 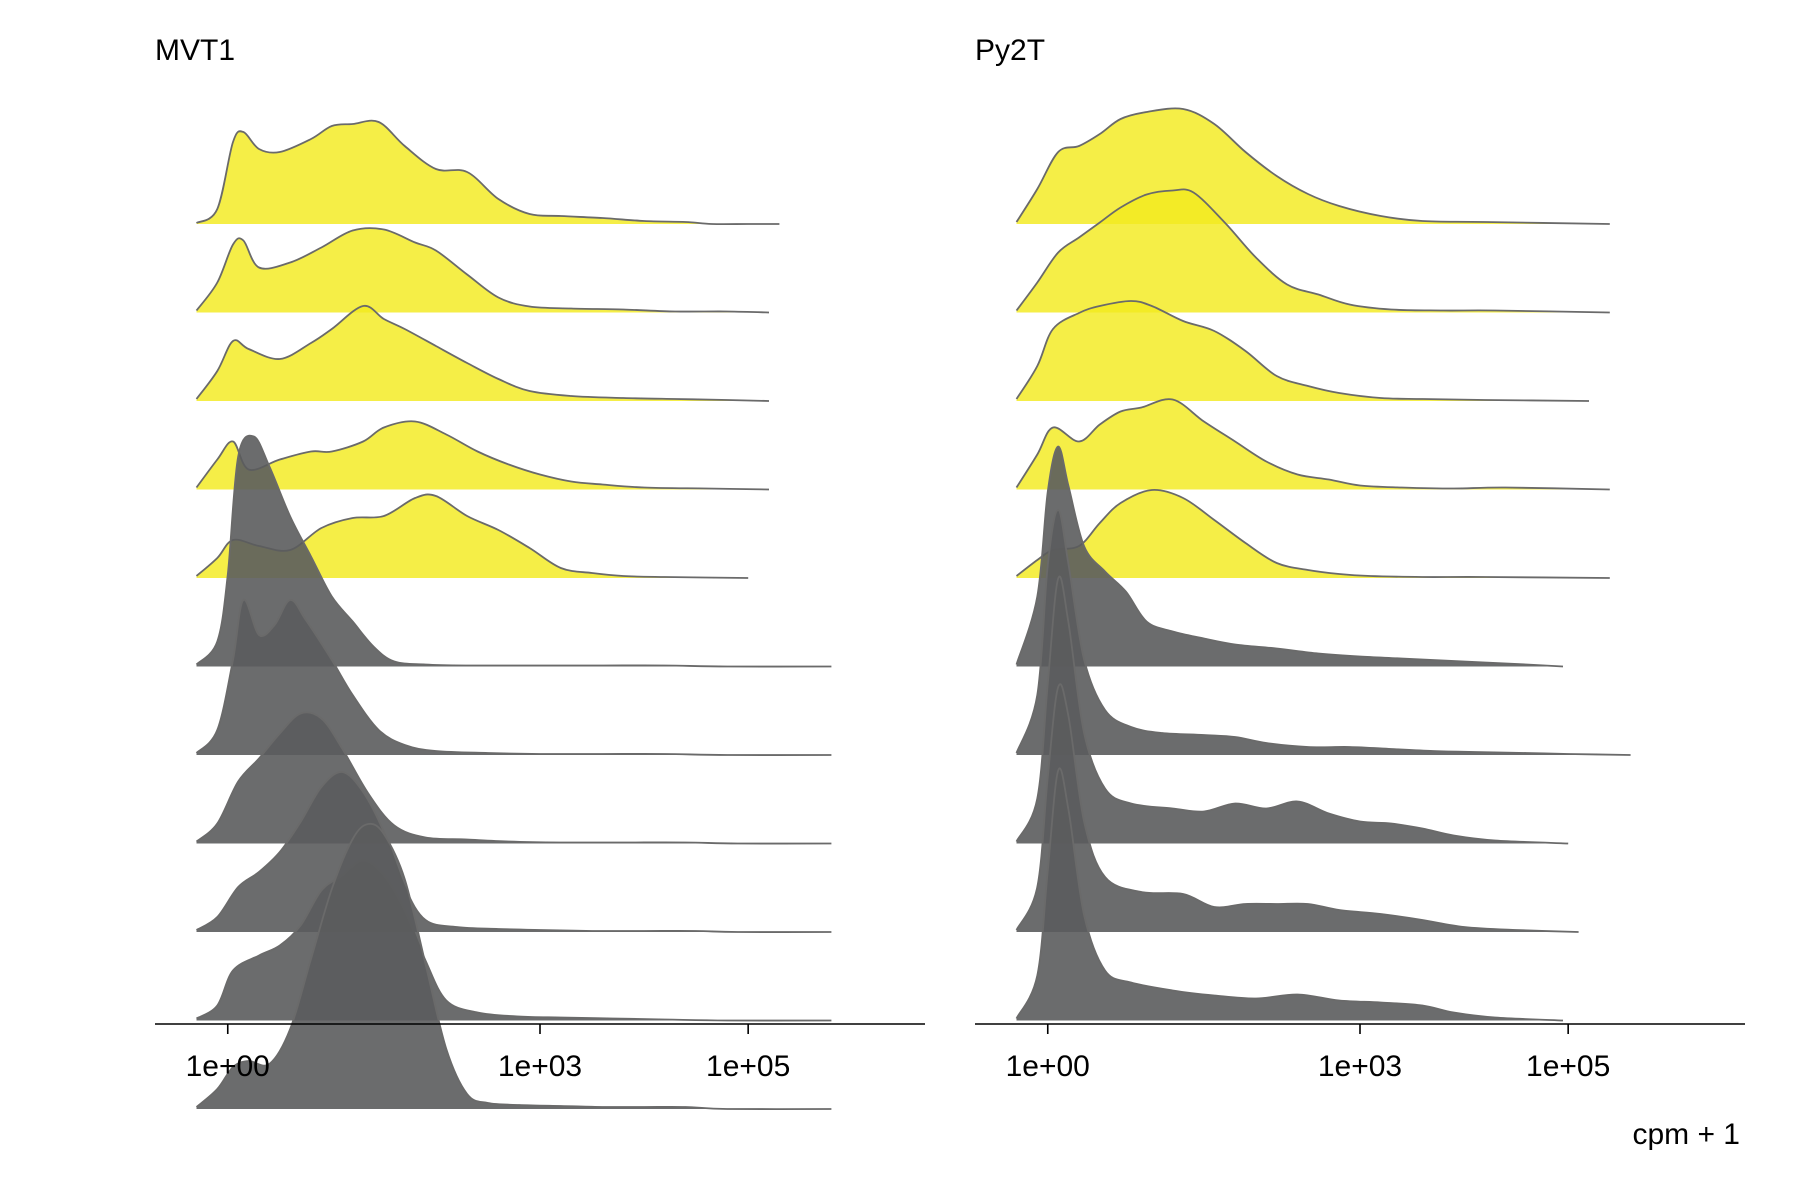 What do you see at coordinates (1010, 50) in the screenshot?
I see `panel-title: Py2T` at bounding box center [1010, 50].